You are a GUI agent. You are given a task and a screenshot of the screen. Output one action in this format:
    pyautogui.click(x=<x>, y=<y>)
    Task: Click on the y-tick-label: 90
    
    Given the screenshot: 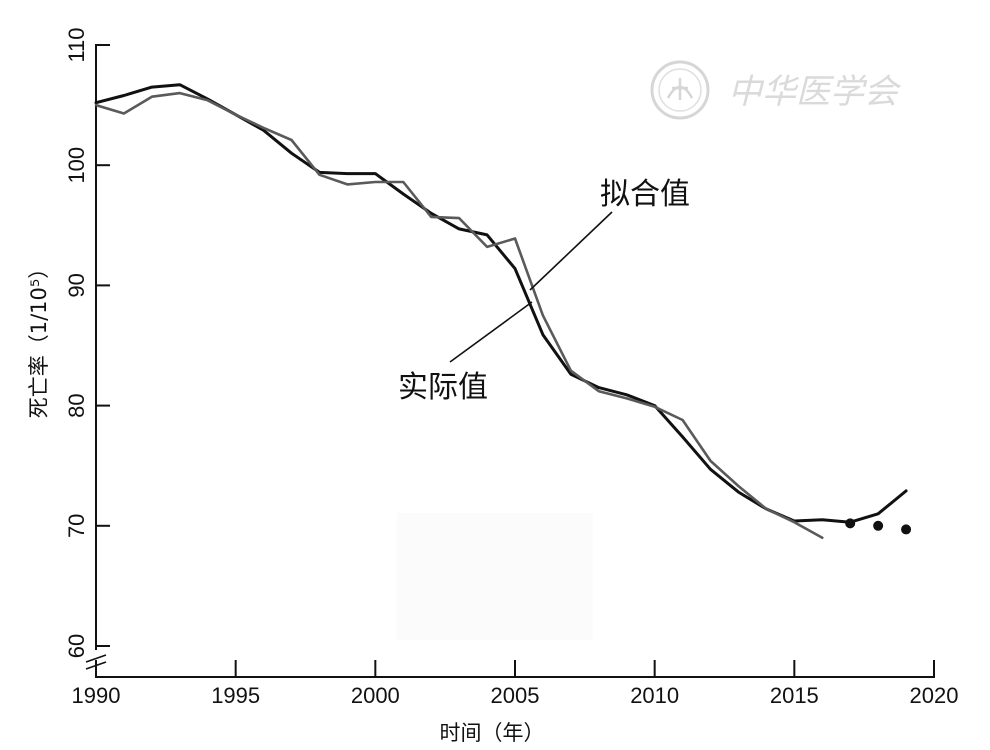 What is the action you would take?
    pyautogui.click(x=76, y=285)
    